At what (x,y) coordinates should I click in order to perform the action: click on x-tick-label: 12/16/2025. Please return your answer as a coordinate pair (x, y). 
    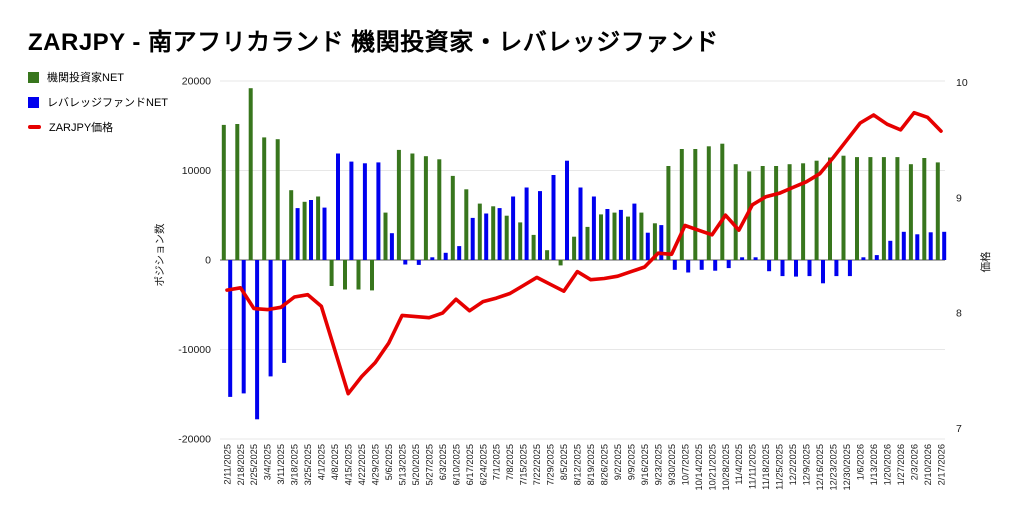
    Looking at the image, I should click on (820, 467).